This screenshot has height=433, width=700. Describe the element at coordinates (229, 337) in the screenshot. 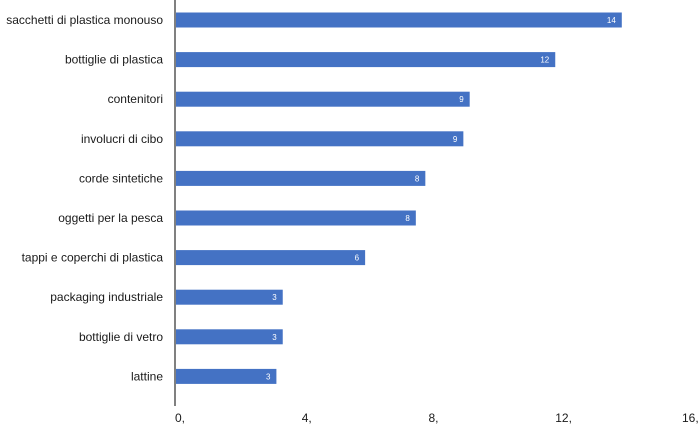

I see `bar-bottiglie-di-vetro` at that location.